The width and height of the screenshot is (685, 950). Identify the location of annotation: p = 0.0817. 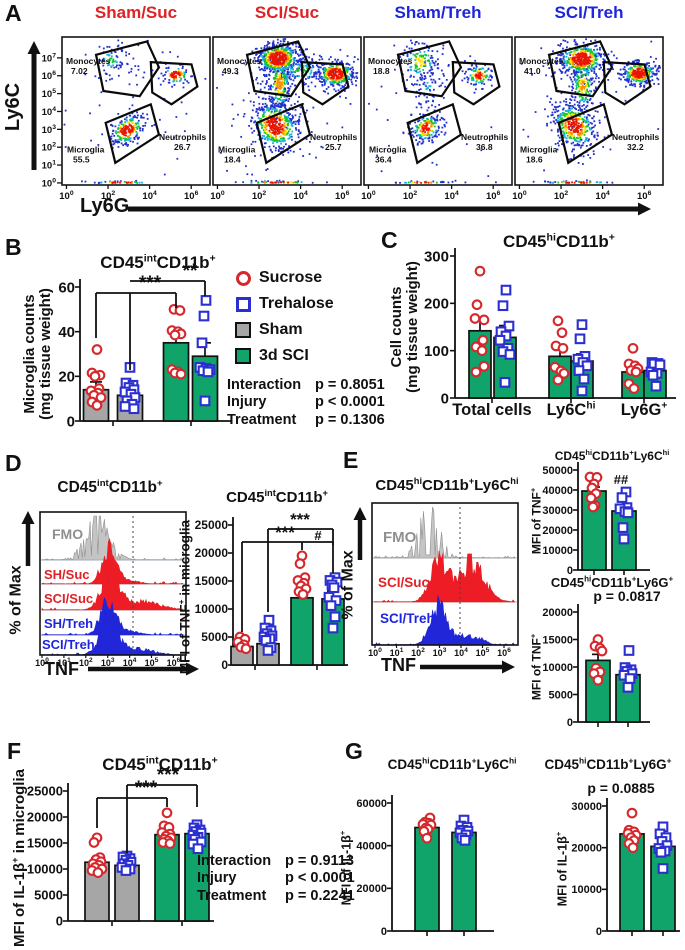
(627, 596).